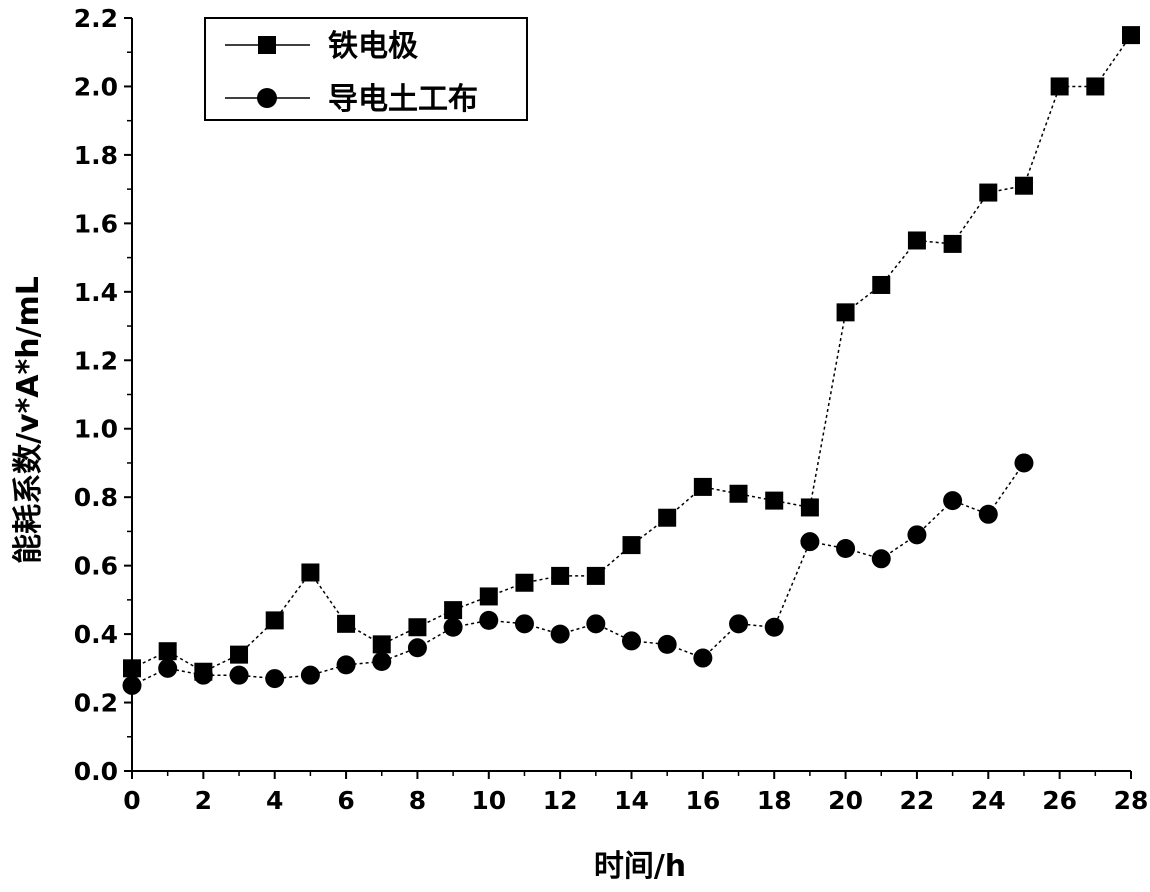  I want to click on x-tick-label: 0, so click(131, 800).